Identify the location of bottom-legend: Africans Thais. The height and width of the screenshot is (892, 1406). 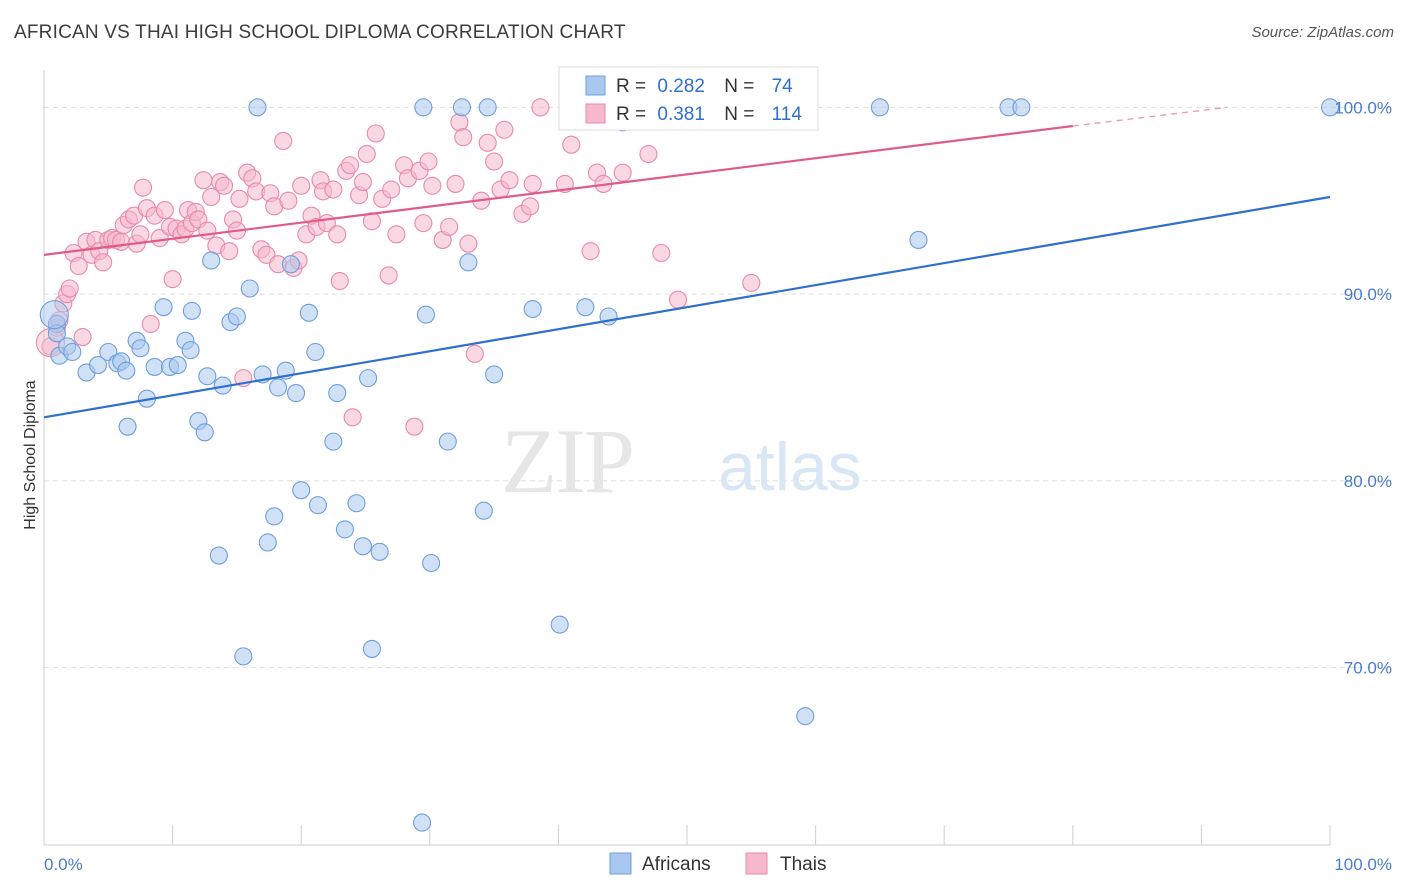
(717, 863).